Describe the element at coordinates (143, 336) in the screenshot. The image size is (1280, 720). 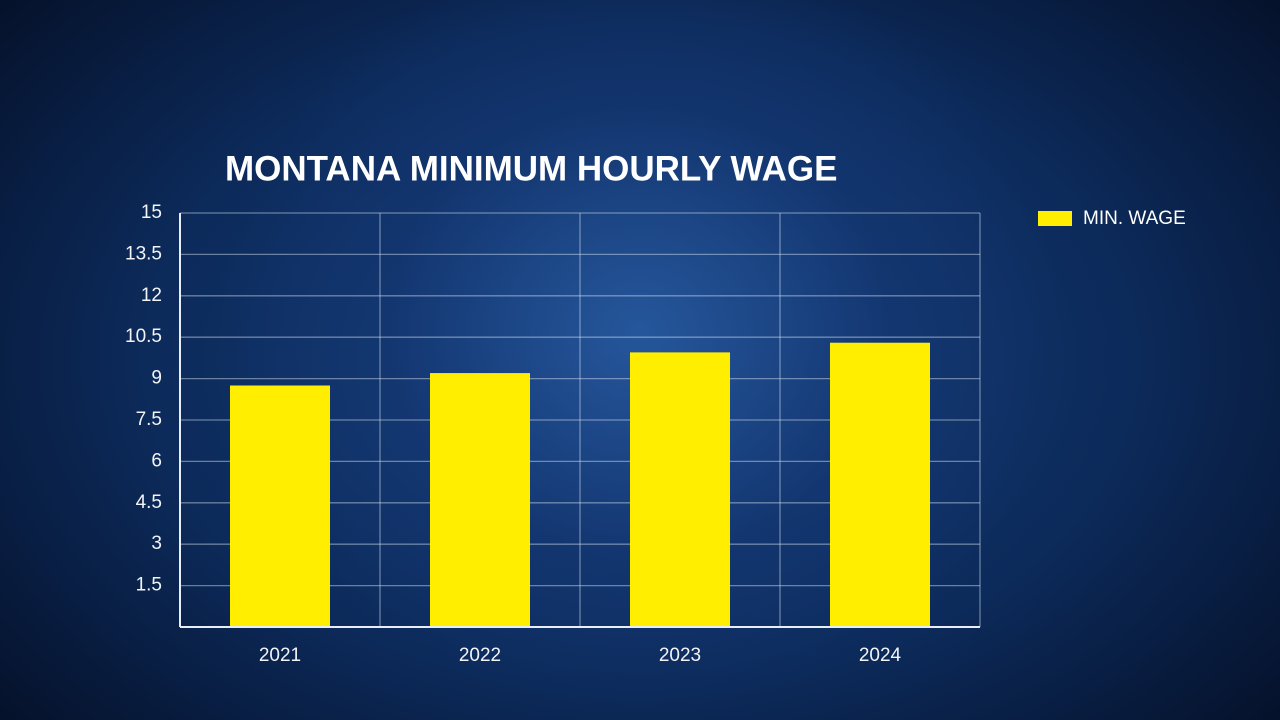
I see `y-tick-label: 10.5` at that location.